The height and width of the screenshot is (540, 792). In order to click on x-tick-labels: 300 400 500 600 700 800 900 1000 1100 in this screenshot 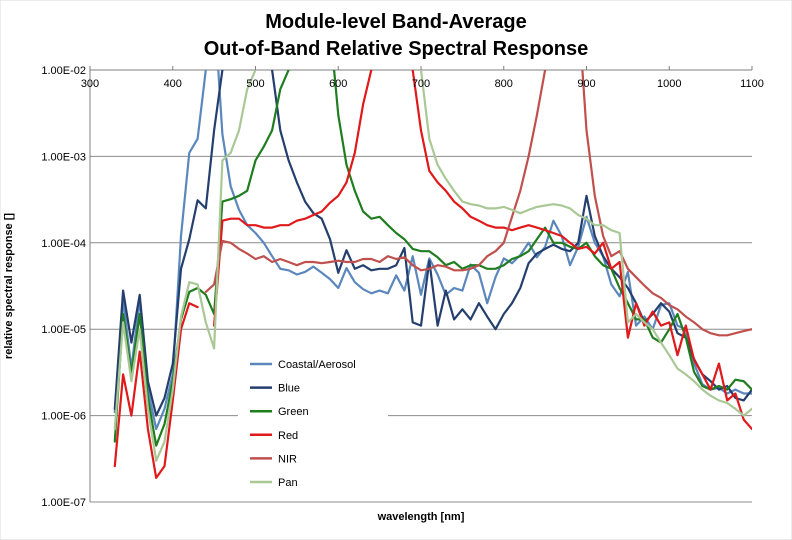, I will do `click(422, 84)`.